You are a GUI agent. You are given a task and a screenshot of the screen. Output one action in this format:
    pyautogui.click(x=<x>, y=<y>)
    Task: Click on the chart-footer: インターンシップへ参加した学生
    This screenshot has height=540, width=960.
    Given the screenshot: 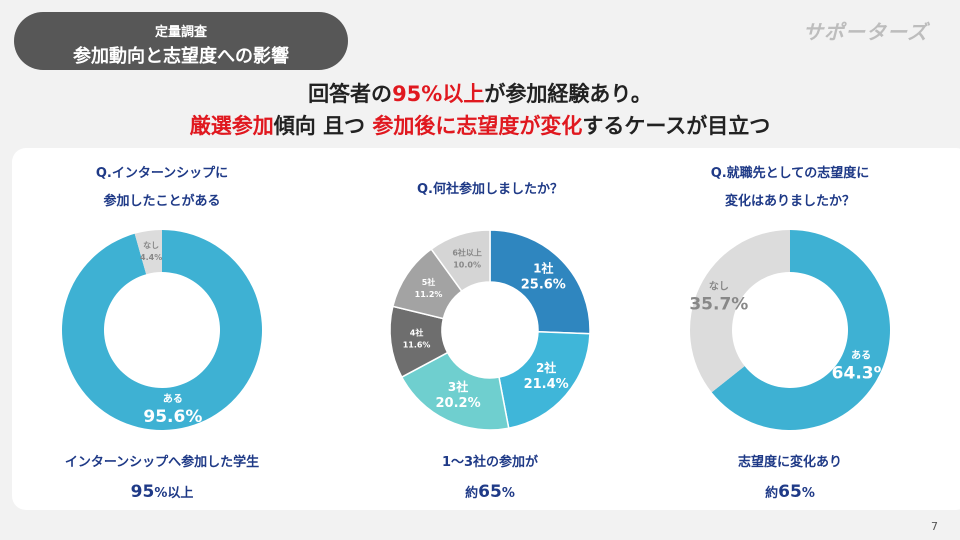 What is the action you would take?
    pyautogui.click(x=162, y=462)
    